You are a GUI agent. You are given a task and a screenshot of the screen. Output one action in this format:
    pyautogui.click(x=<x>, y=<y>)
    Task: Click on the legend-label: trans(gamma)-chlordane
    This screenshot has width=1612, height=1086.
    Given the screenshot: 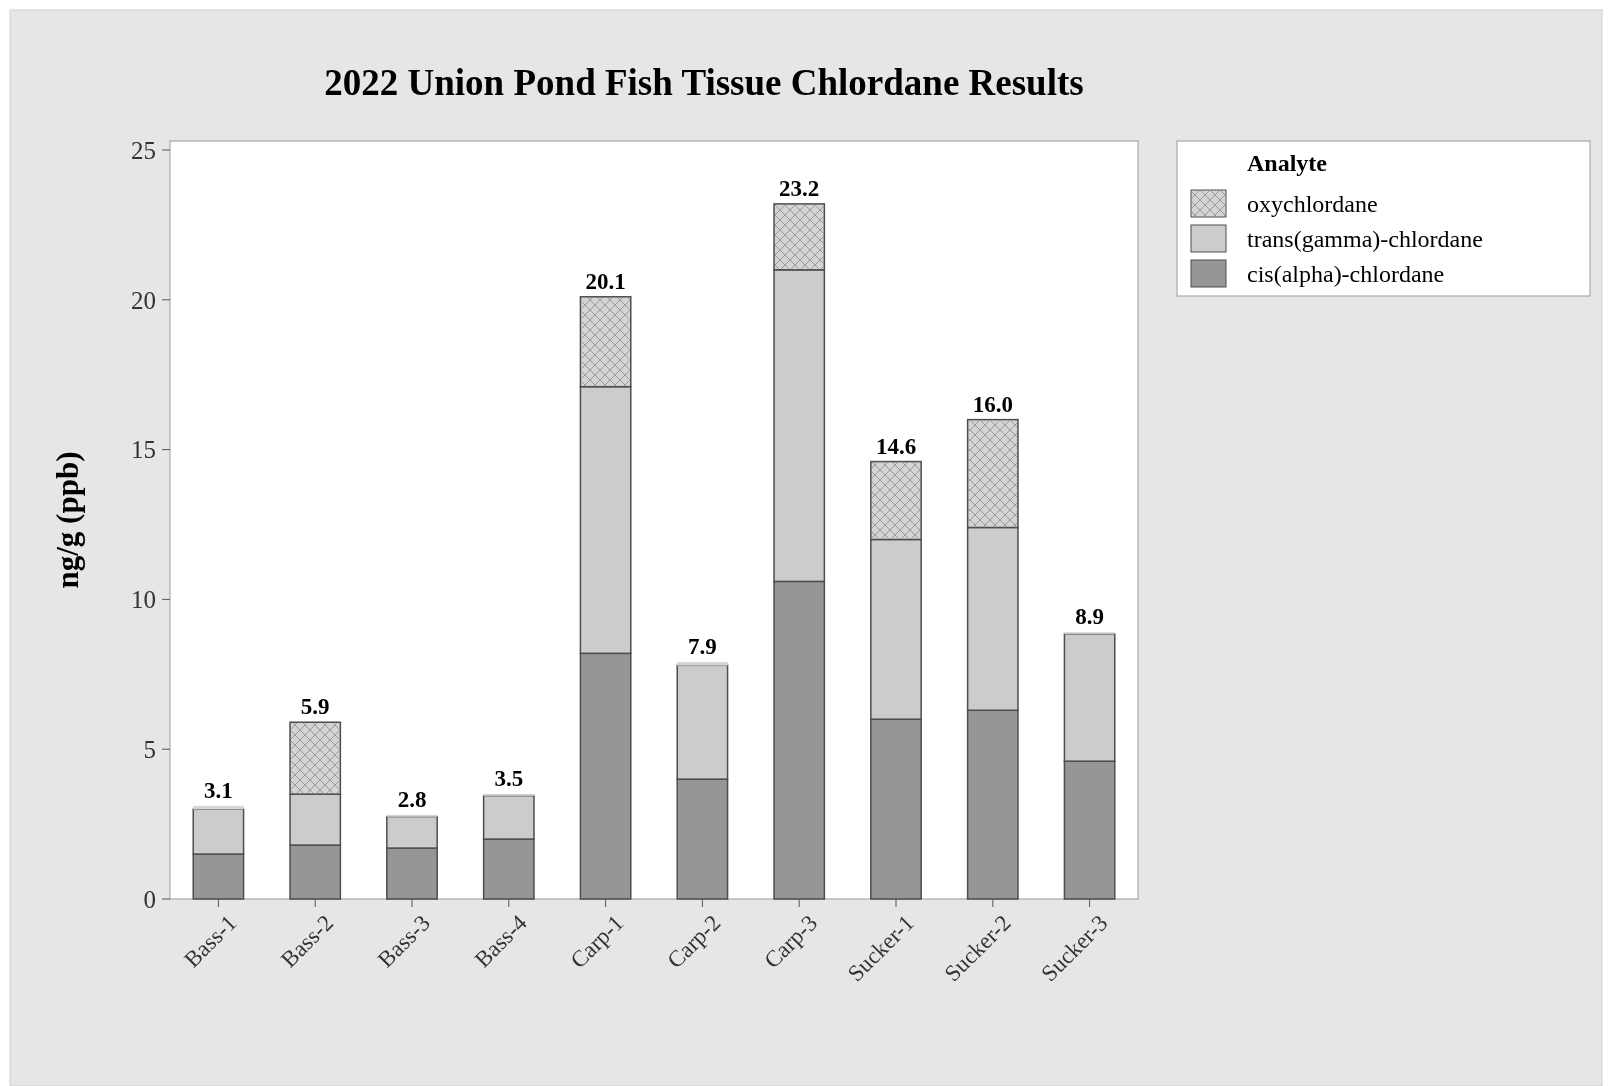 What is the action you would take?
    pyautogui.click(x=1365, y=239)
    